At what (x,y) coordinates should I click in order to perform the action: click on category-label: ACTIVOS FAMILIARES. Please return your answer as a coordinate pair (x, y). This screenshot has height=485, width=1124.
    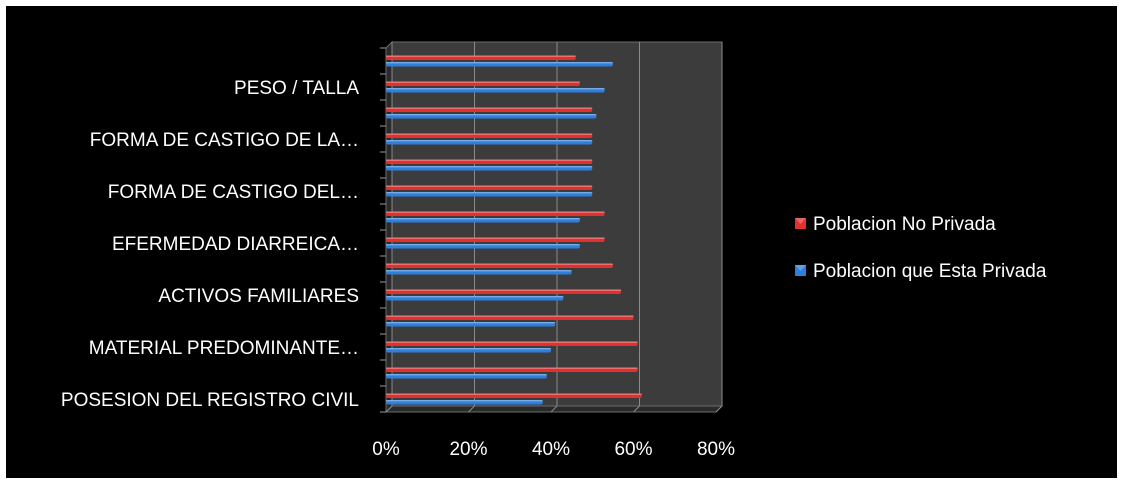
    Looking at the image, I should click on (258, 296).